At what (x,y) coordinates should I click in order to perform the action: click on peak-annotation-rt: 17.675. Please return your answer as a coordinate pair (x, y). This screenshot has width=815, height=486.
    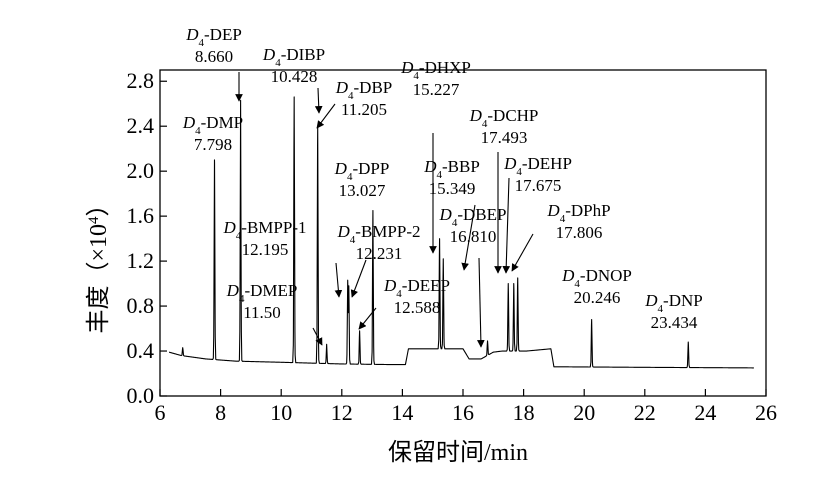
    Looking at the image, I should click on (538, 185).